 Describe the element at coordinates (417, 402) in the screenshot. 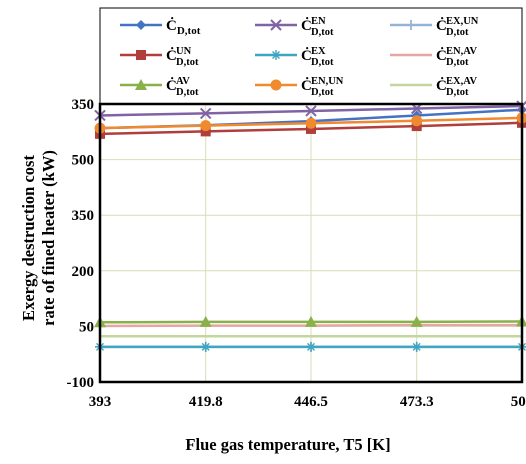

I see `x-tick-label: 473.3` at that location.